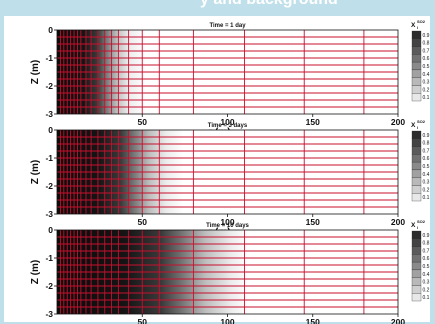 The width and height of the screenshot is (435, 324). I want to click on page-title-fragment: y and background, so click(217, 8).